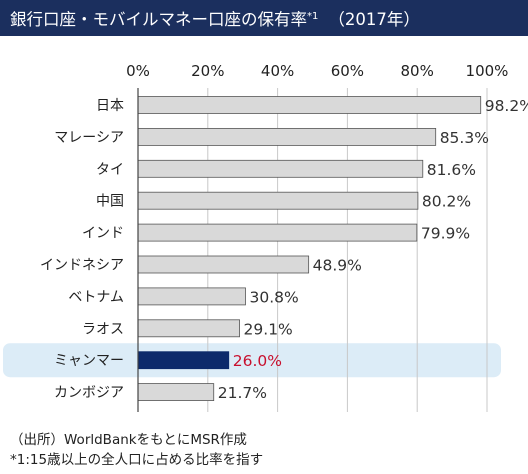 This screenshot has height=474, width=528. What do you see at coordinates (137, 460) in the screenshot?
I see `footnote: *1:15歳以上の全人口に占める比率を指す` at bounding box center [137, 460].